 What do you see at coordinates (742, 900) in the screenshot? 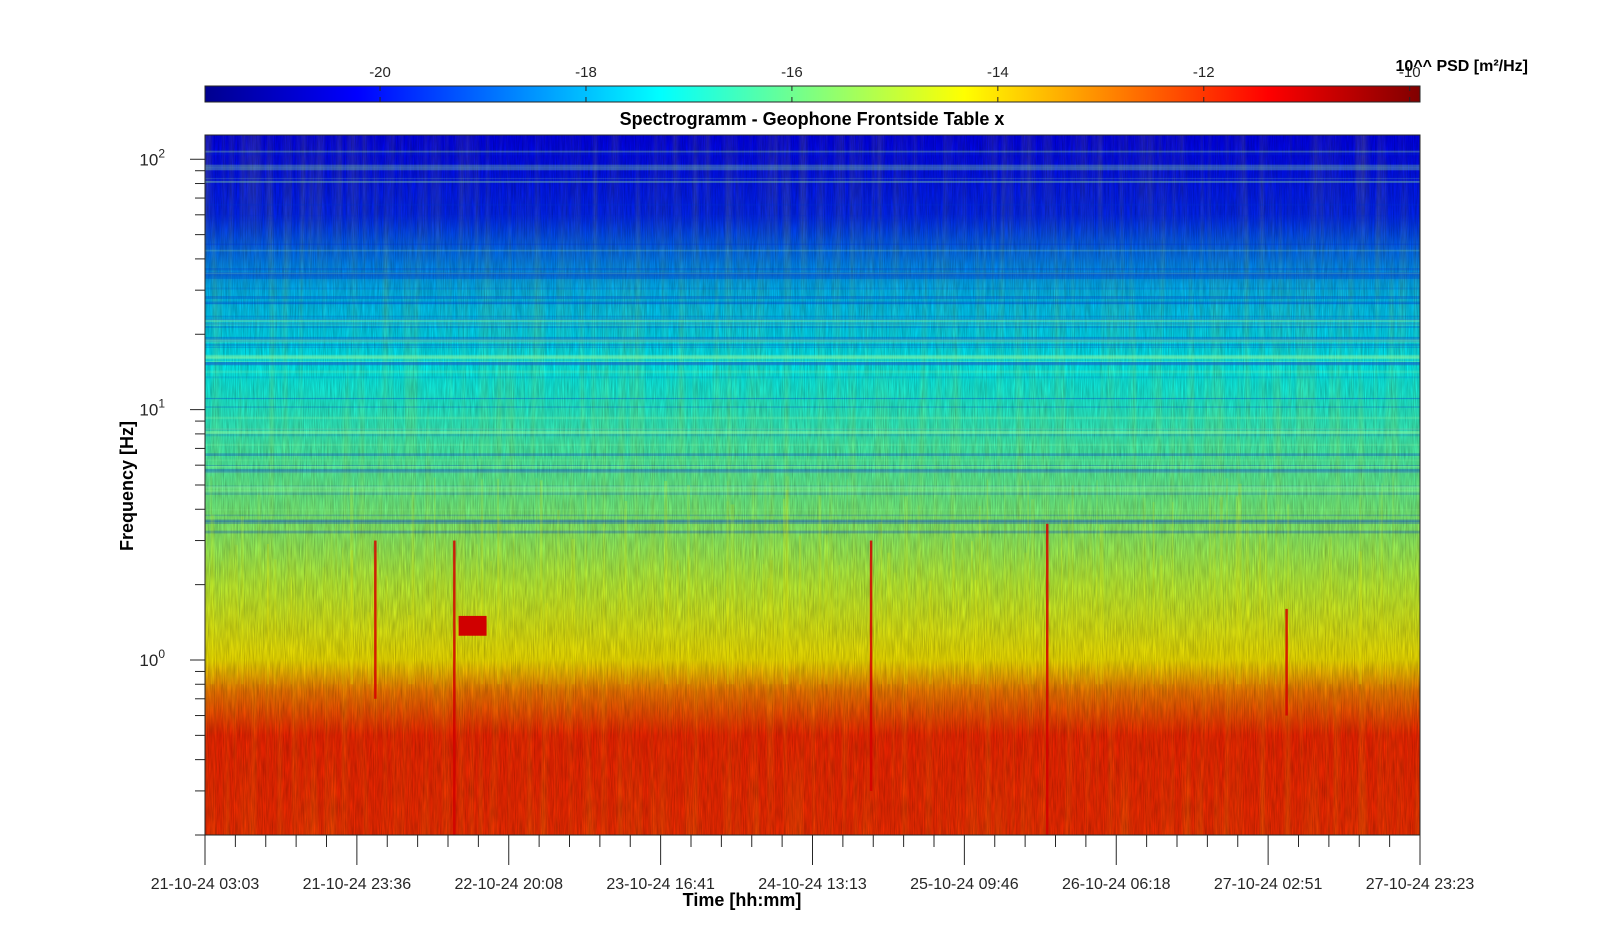
I see `x-axis-label: Time [hh:mm]` at bounding box center [742, 900].